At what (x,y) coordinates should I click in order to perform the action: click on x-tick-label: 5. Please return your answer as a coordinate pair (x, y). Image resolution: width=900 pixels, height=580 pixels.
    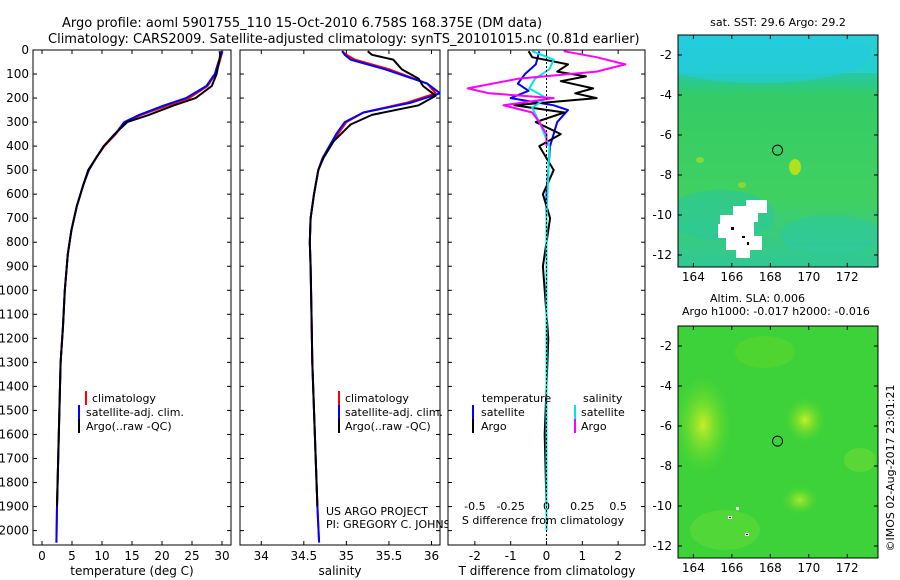
    Looking at the image, I should click on (72, 556).